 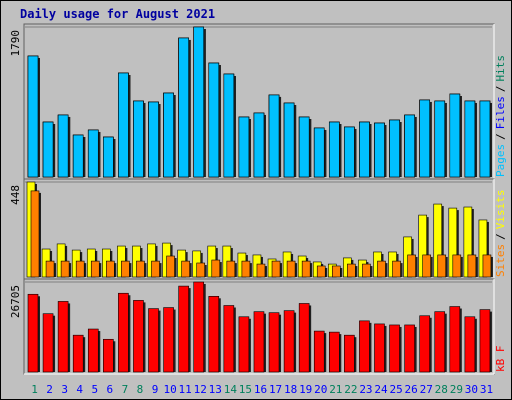 What do you see at coordinates (471, 389) in the screenshot?
I see `x-tick-label: 30` at bounding box center [471, 389].